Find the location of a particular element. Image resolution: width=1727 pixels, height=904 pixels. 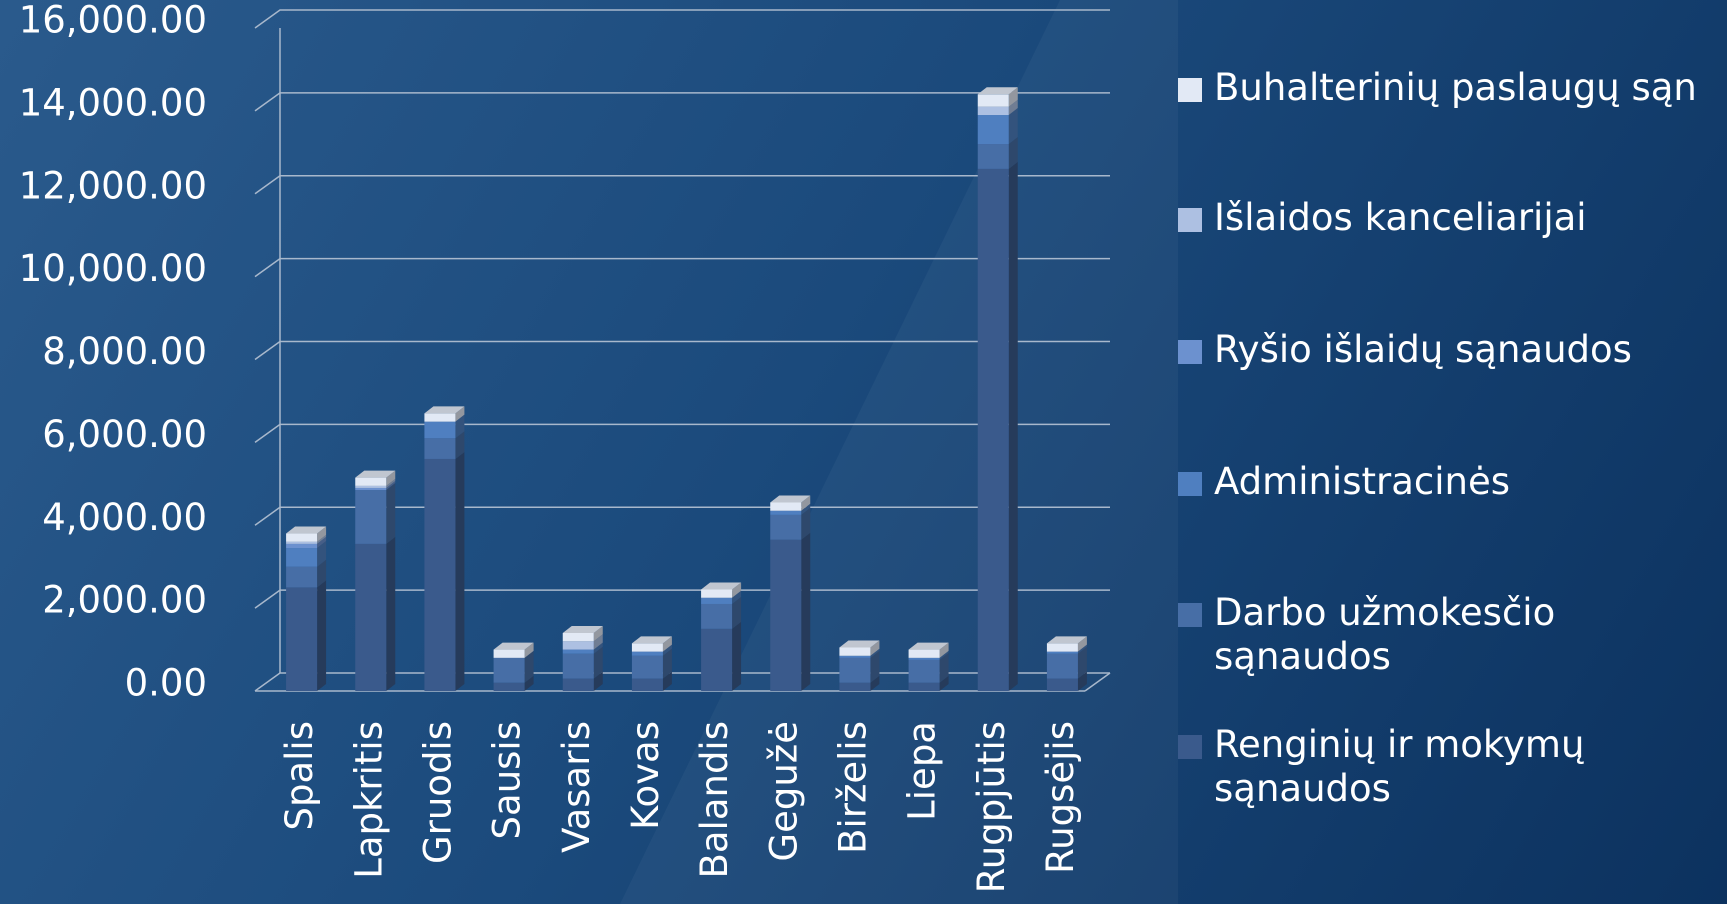

x-tick-label: Rugsėjis is located at coordinates (1060, 797).